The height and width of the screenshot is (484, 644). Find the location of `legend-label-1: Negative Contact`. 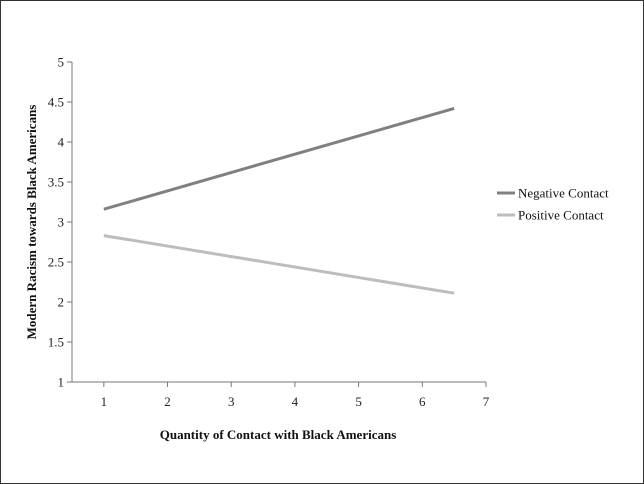

legend-label-1: Negative Contact is located at coordinates (563, 193).